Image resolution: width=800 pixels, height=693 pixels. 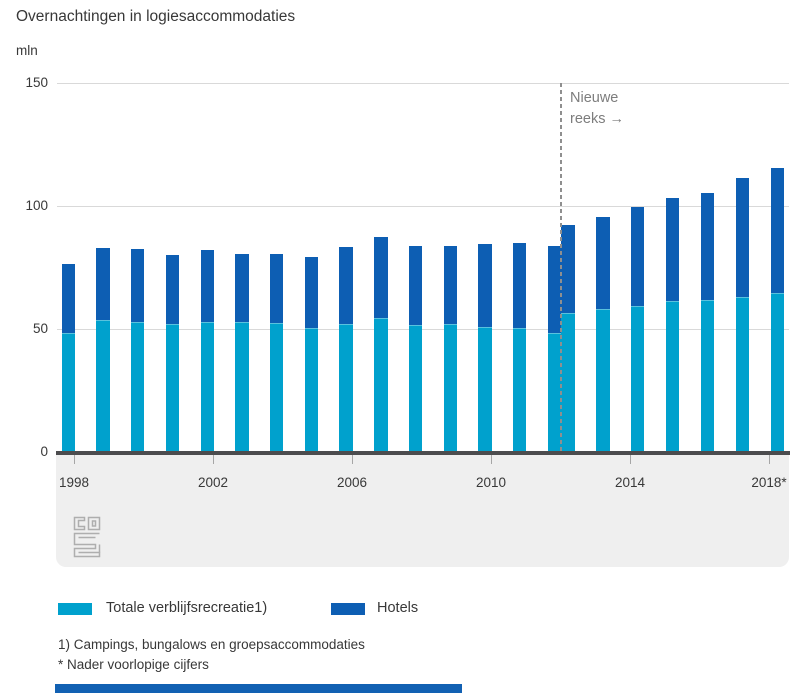 What do you see at coordinates (40, 329) in the screenshot?
I see `y-axis-tick-label-50: 50` at bounding box center [40, 329].